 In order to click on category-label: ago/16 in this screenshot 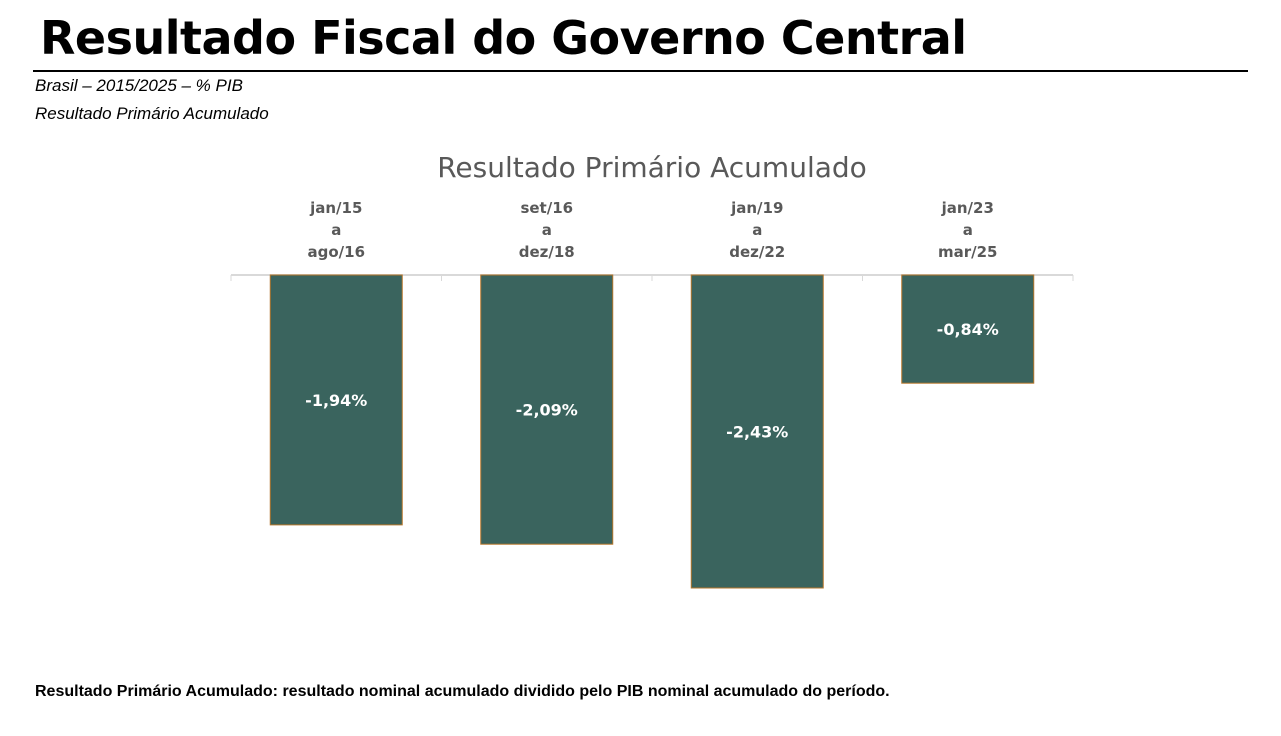, I will do `click(336, 252)`.